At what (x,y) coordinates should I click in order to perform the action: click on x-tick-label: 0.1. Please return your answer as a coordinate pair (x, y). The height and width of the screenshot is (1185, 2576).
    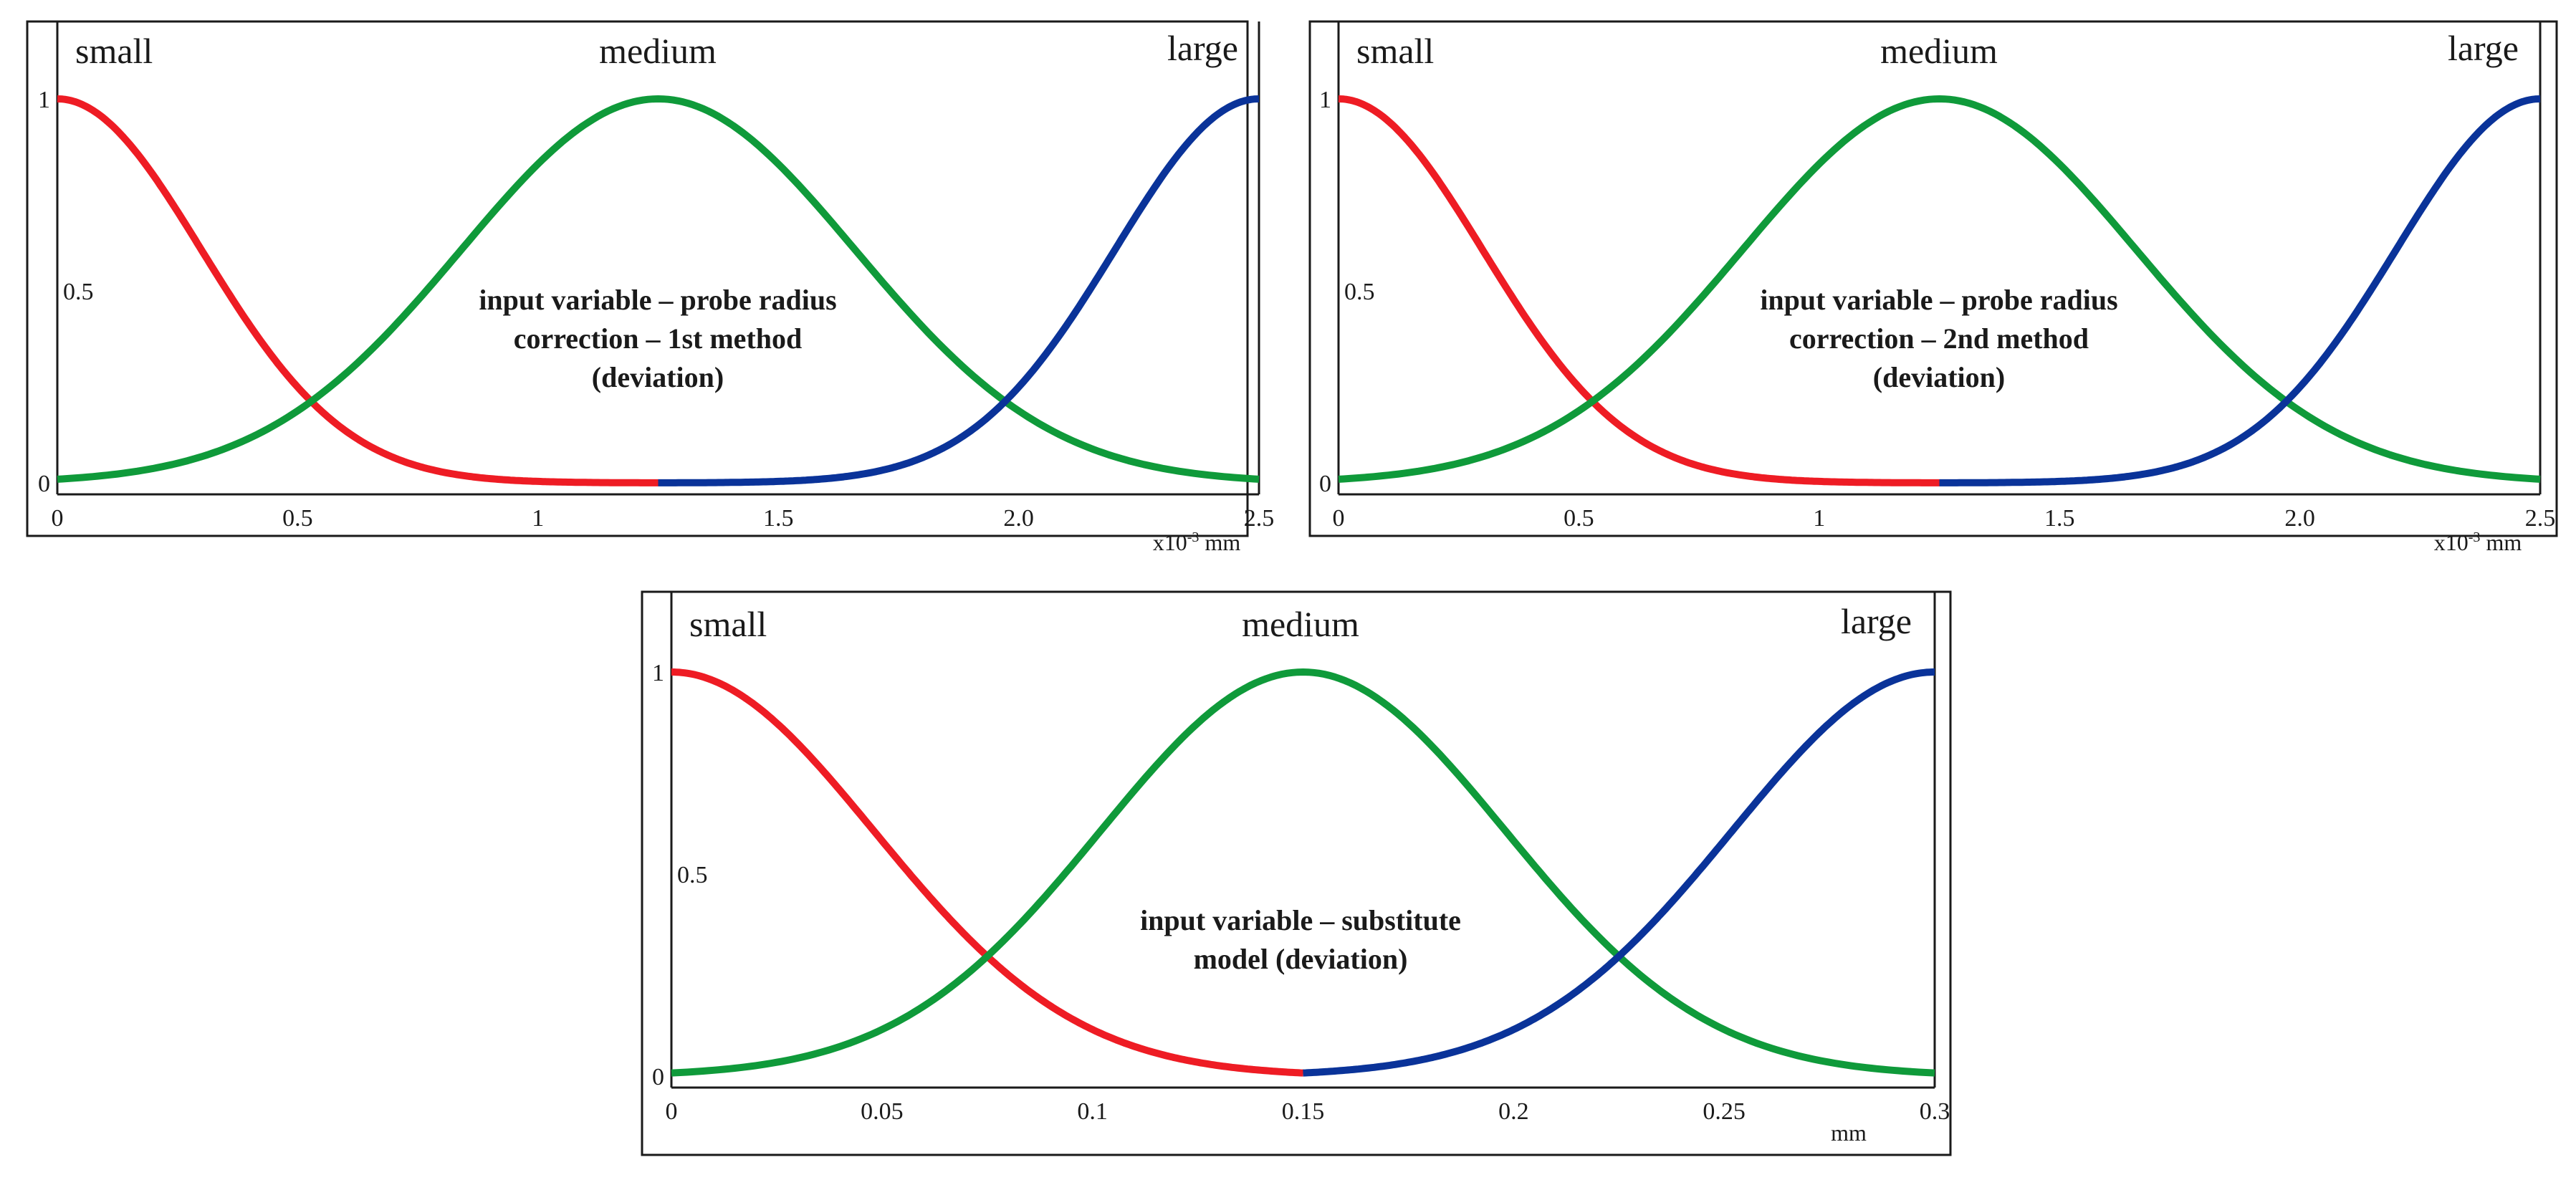
    Looking at the image, I should click on (1092, 1111).